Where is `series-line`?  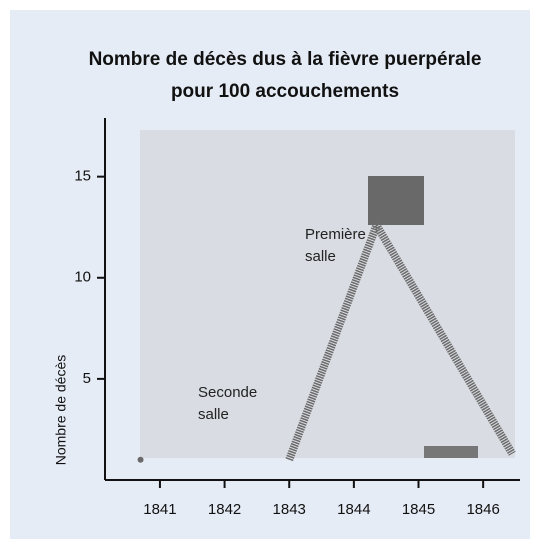 series-line is located at coordinates (140, 459).